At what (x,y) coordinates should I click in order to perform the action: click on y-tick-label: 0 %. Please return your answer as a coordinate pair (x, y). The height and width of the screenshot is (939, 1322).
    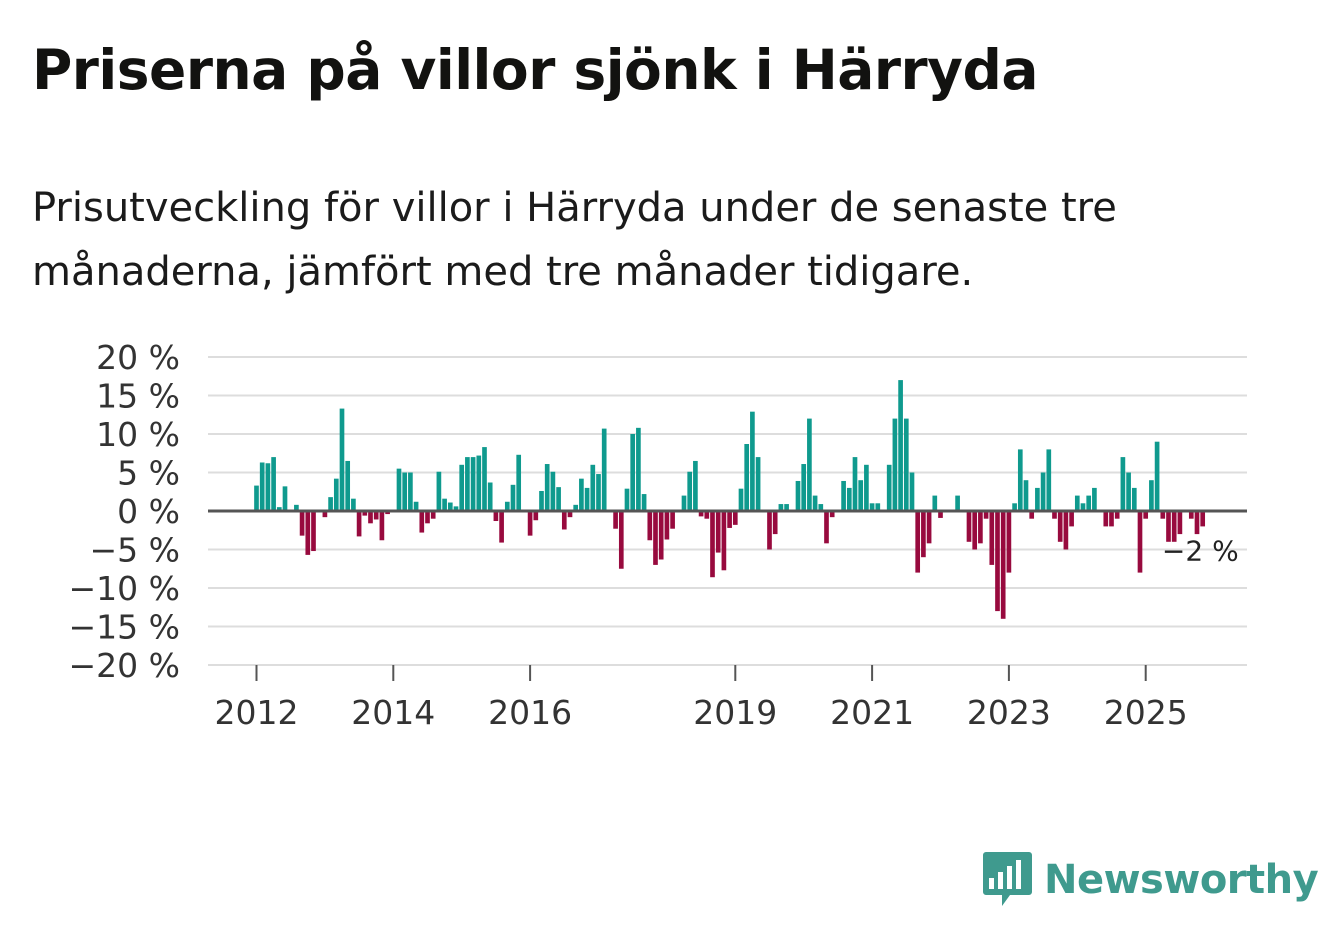
    Looking at the image, I should click on (148, 511).